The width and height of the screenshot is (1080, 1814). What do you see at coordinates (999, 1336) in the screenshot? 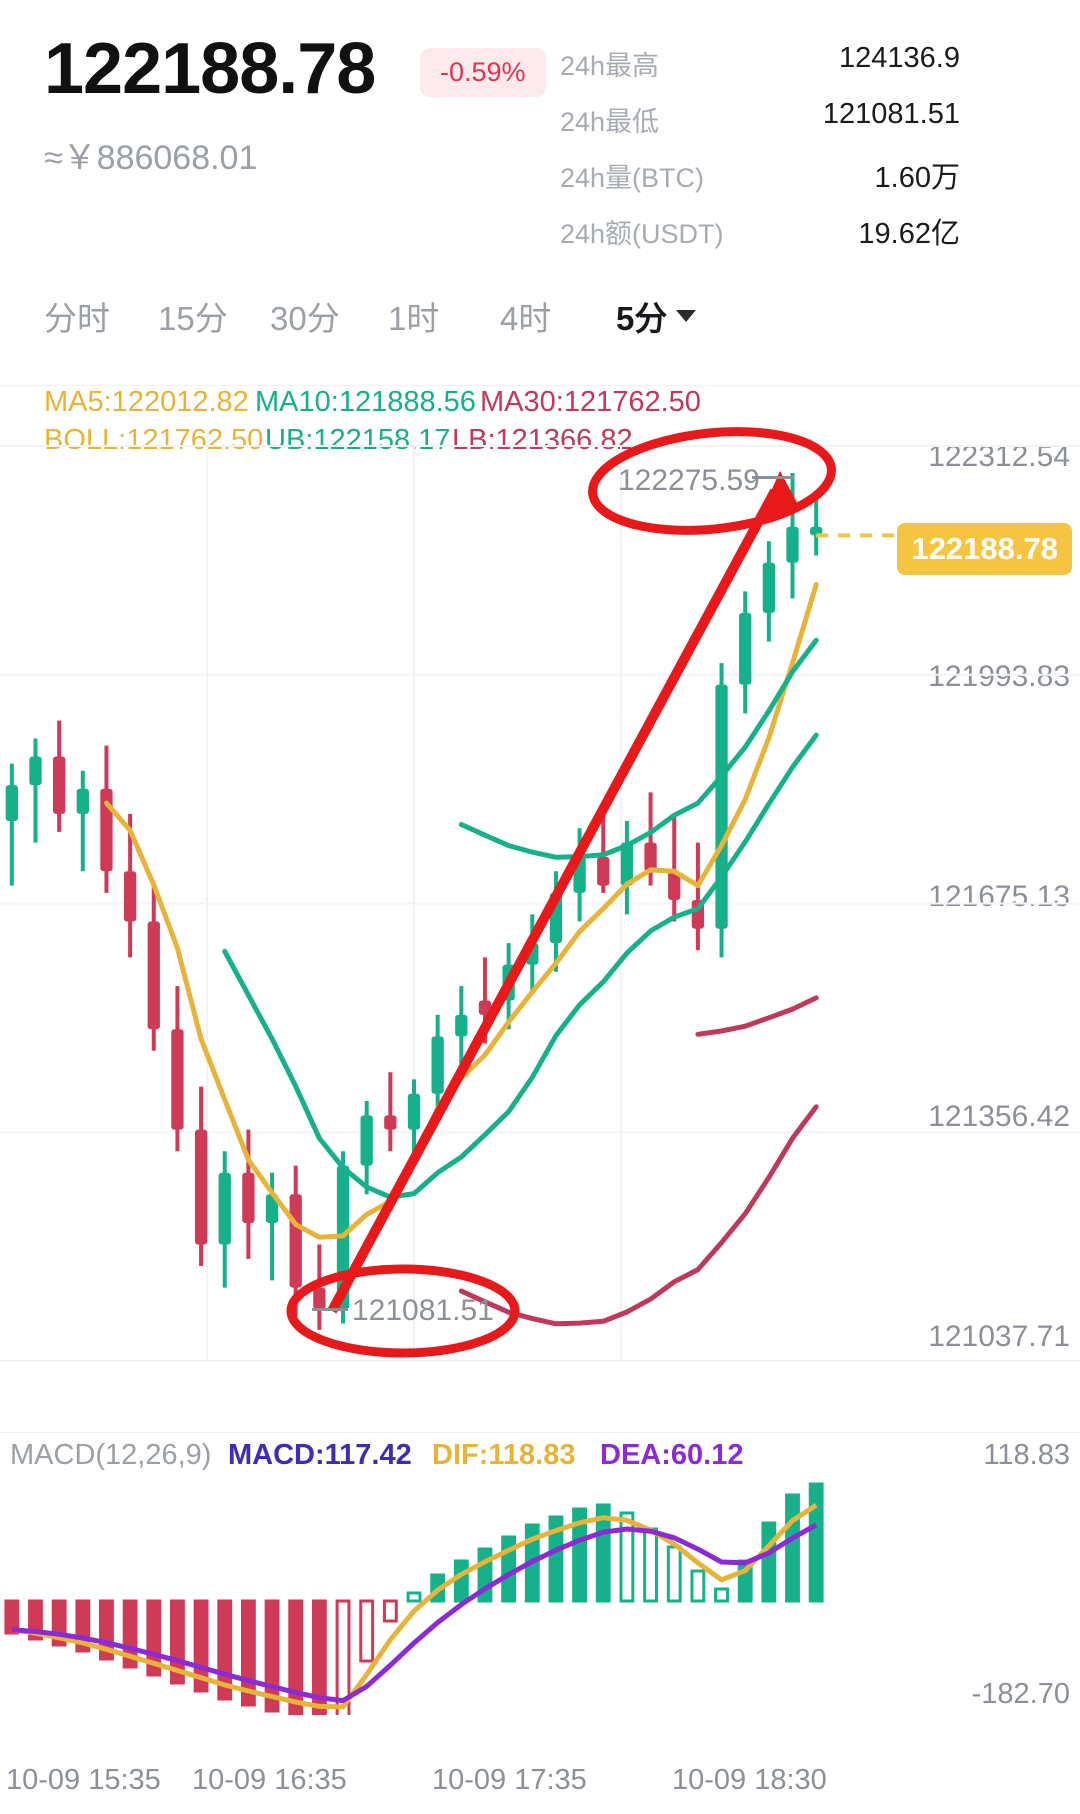
I see `y-axis-label: 121037.71` at bounding box center [999, 1336].